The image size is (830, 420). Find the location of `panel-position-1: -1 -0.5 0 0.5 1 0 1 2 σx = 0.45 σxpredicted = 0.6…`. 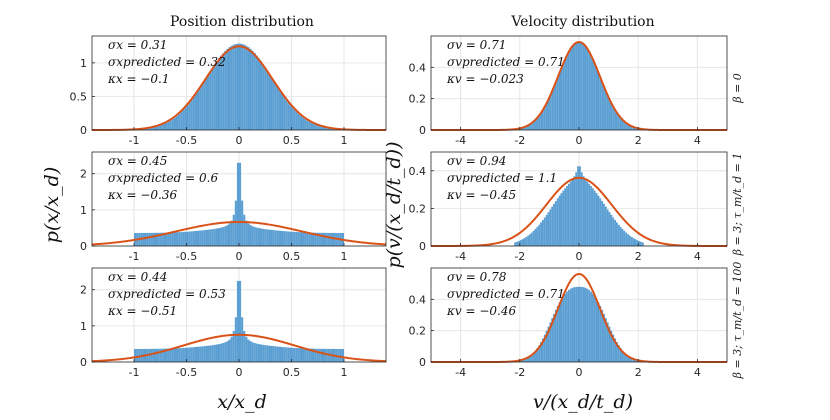

panel-position-1: -1 -0.5 0 0.5 1 0 1 2 σx = 0.45 σxpredicted = 0.6… is located at coordinates (233, 207).